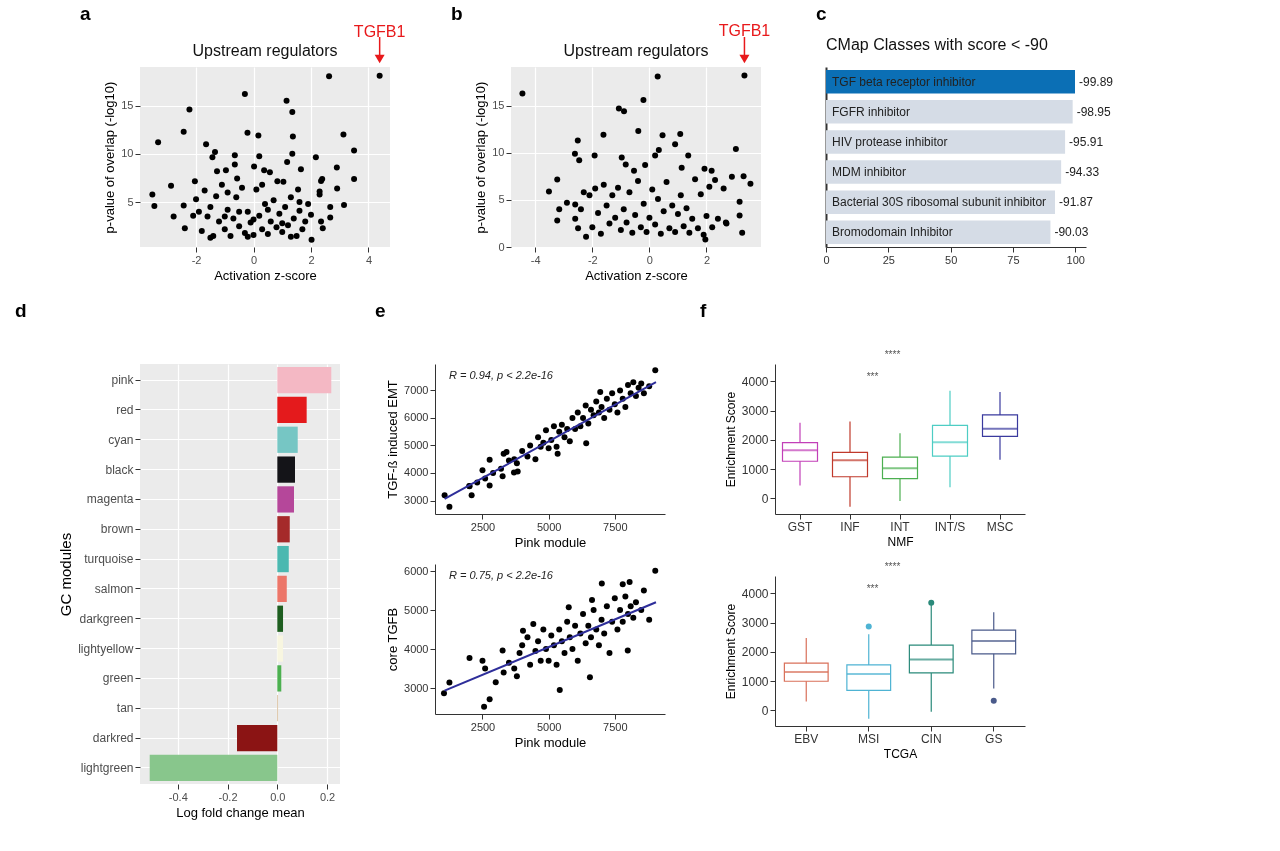 The height and width of the screenshot is (851, 1280). I want to click on x-tick-label: 0, so click(826, 259).